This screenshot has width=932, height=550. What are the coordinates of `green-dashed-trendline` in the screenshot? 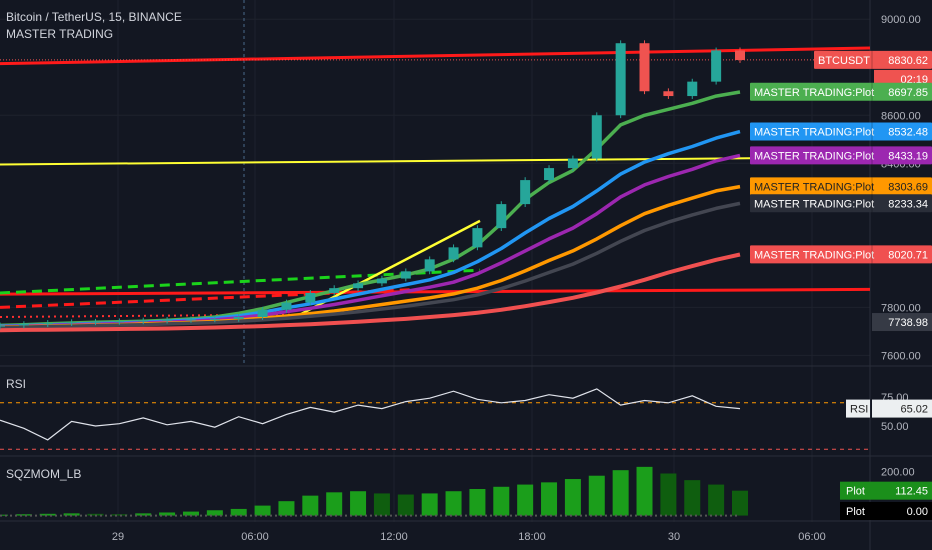 It's located at (240, 281).